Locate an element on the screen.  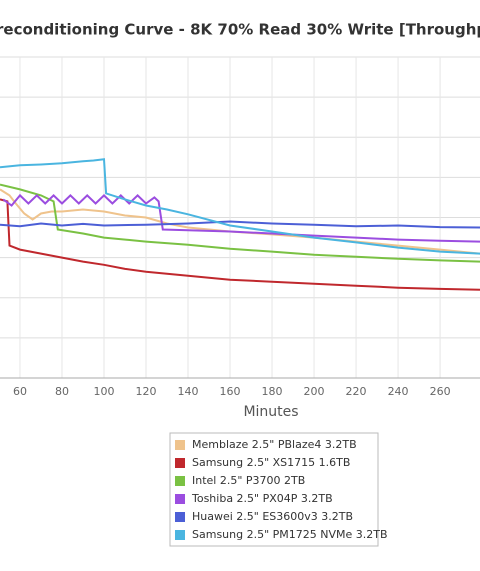
x-tick-label: 220 is located at coordinates (356, 391).